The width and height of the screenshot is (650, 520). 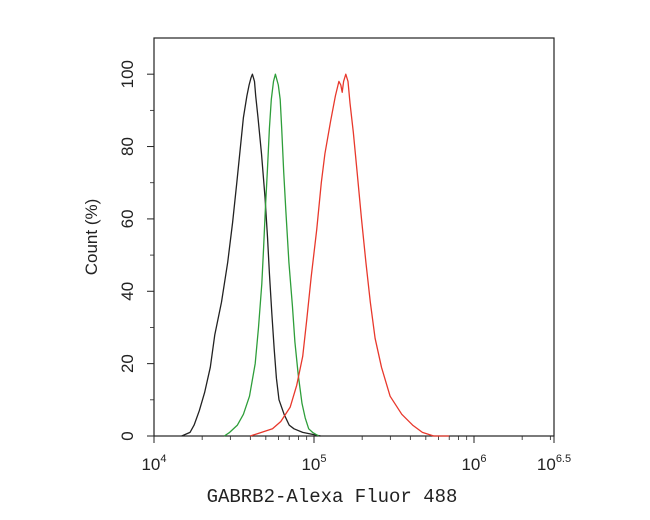 What do you see at coordinates (127, 363) in the screenshot?
I see `y-tick-label: 20` at bounding box center [127, 363].